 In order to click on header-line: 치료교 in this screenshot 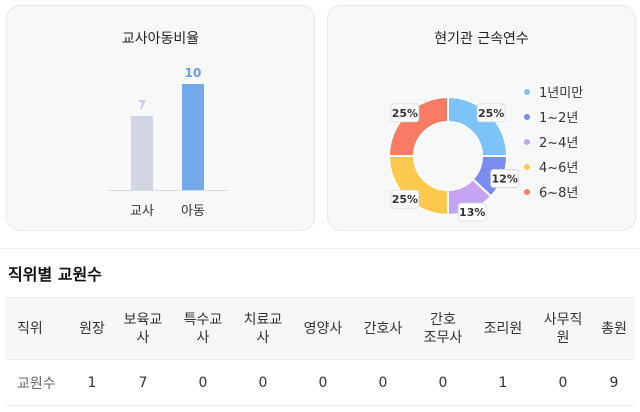, I will do `click(263, 319)`.